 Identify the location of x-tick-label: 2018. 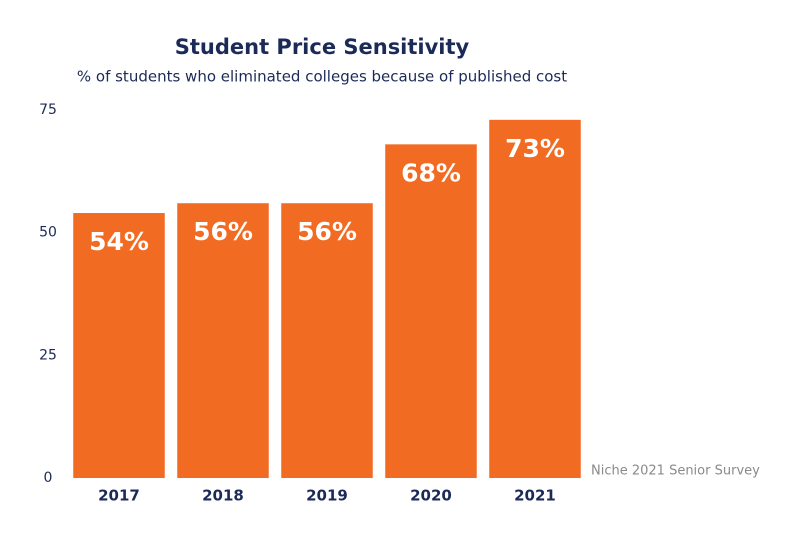
(223, 496).